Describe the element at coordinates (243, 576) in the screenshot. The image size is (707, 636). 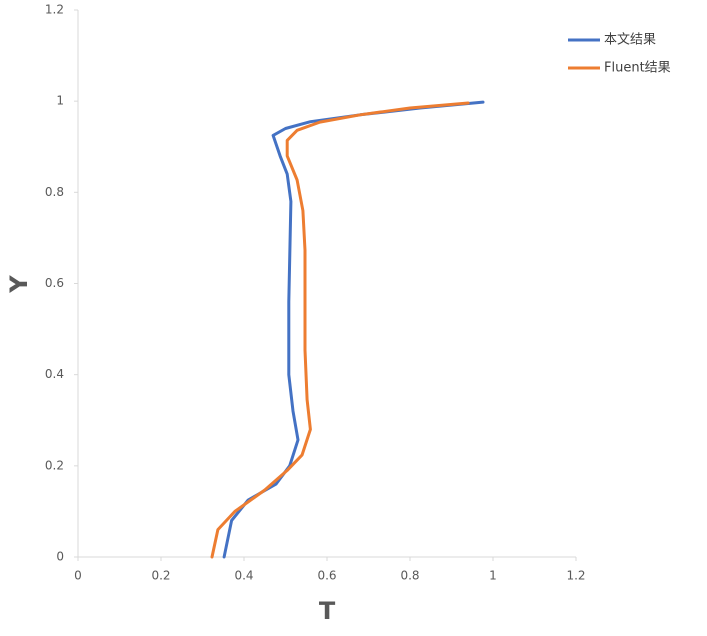
I see `x-tick-label: 0.4` at that location.